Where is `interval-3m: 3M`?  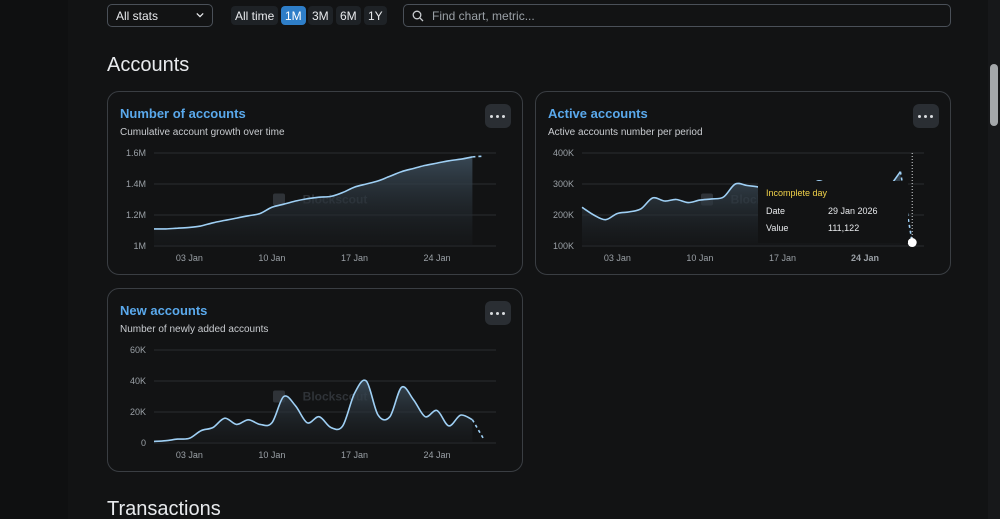 interval-3m: 3M is located at coordinates (320, 15).